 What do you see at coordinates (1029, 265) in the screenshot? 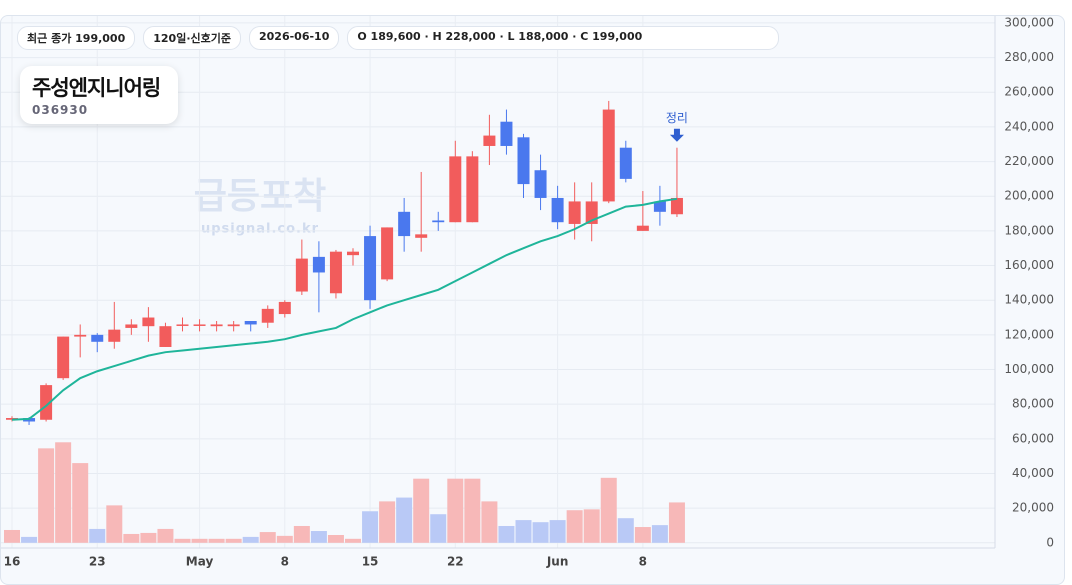
I see `y-tick-label: 160,000` at bounding box center [1029, 265].